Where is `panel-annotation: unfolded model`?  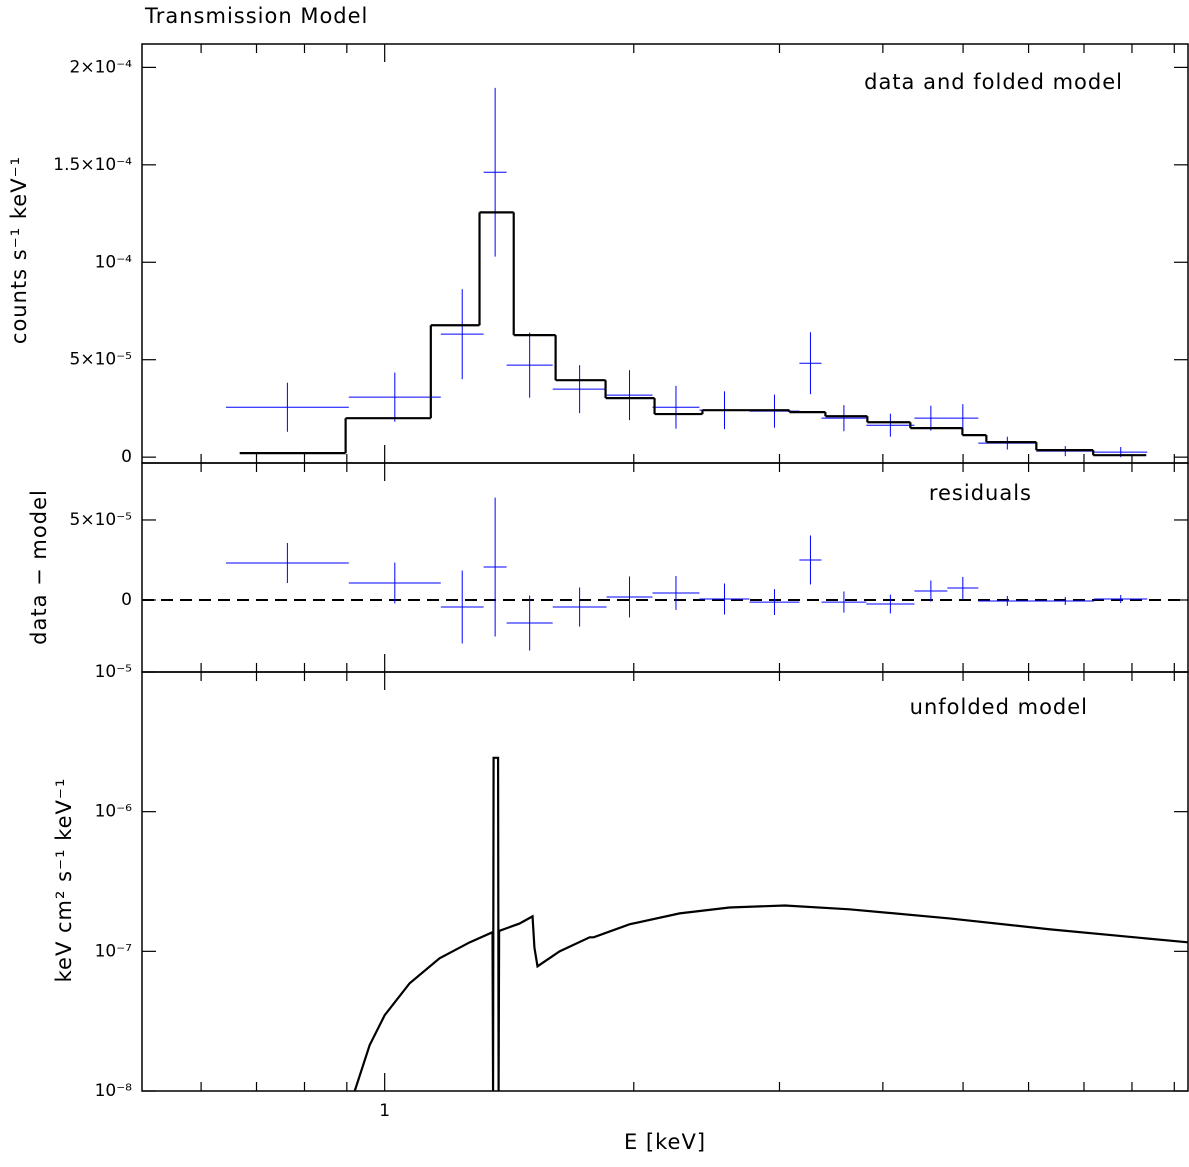 panel-annotation: unfolded model is located at coordinates (999, 707).